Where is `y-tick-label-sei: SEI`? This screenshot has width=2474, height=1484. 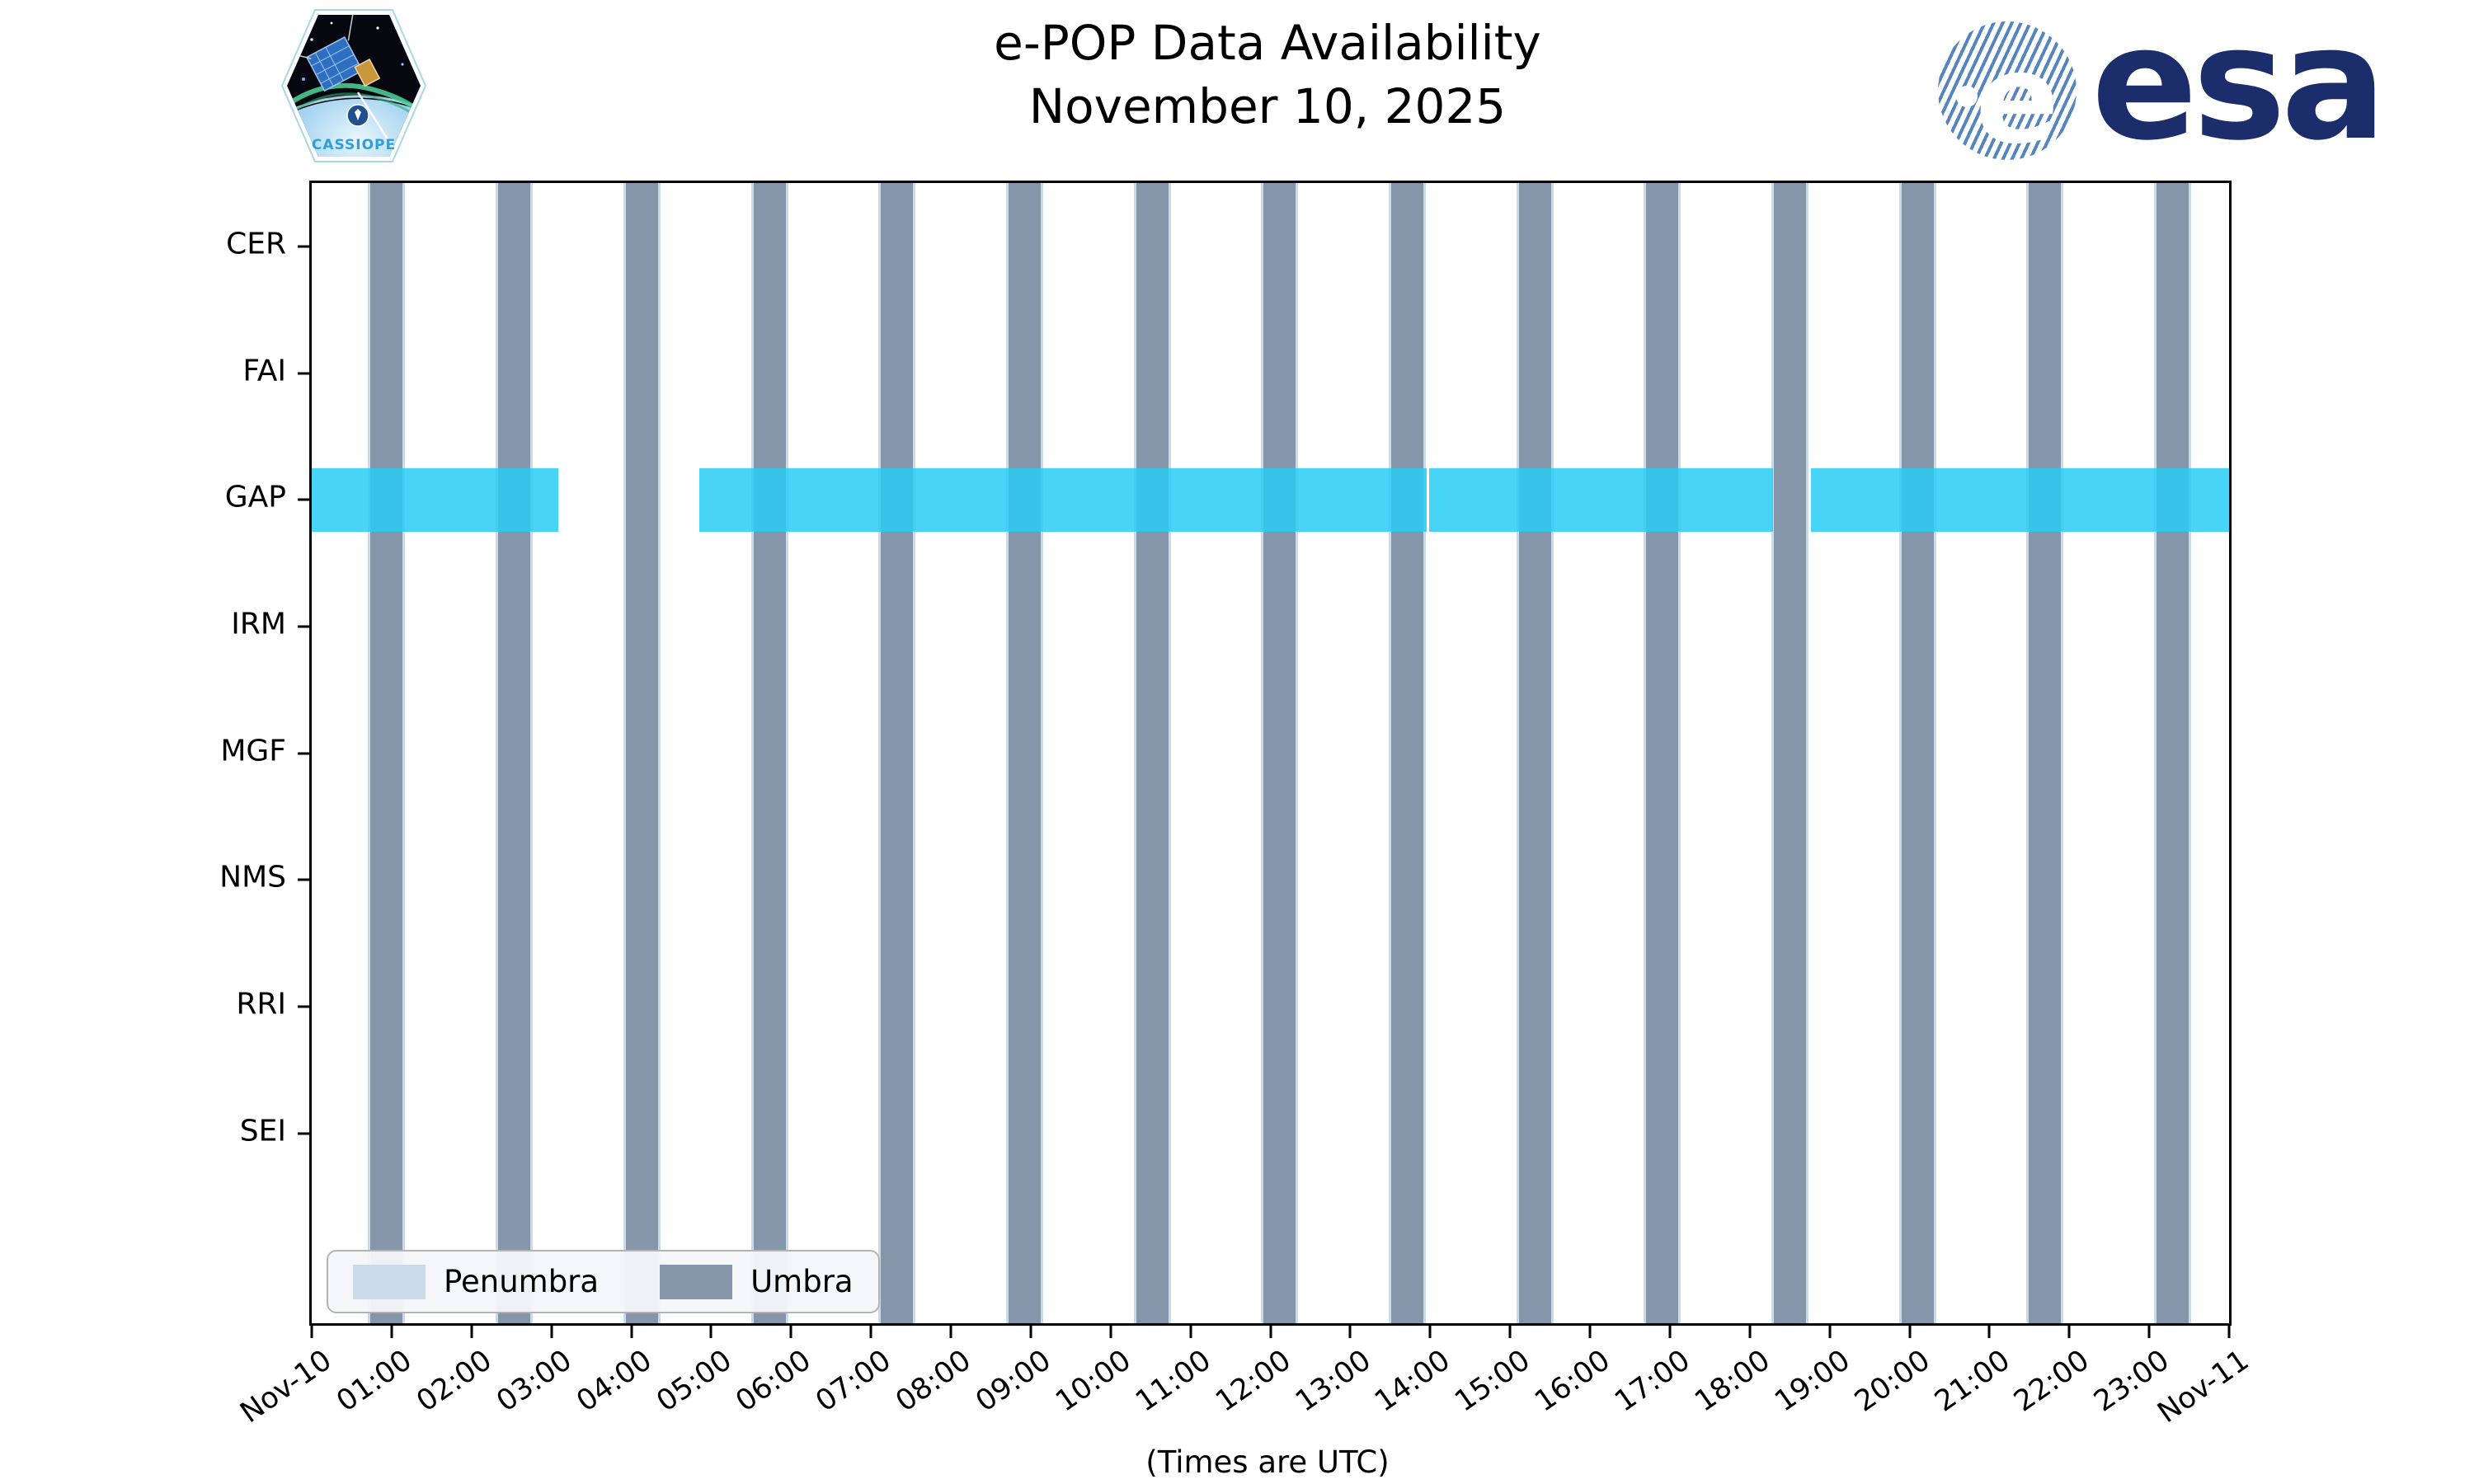
y-tick-label-sei: SEI is located at coordinates (262, 1131).